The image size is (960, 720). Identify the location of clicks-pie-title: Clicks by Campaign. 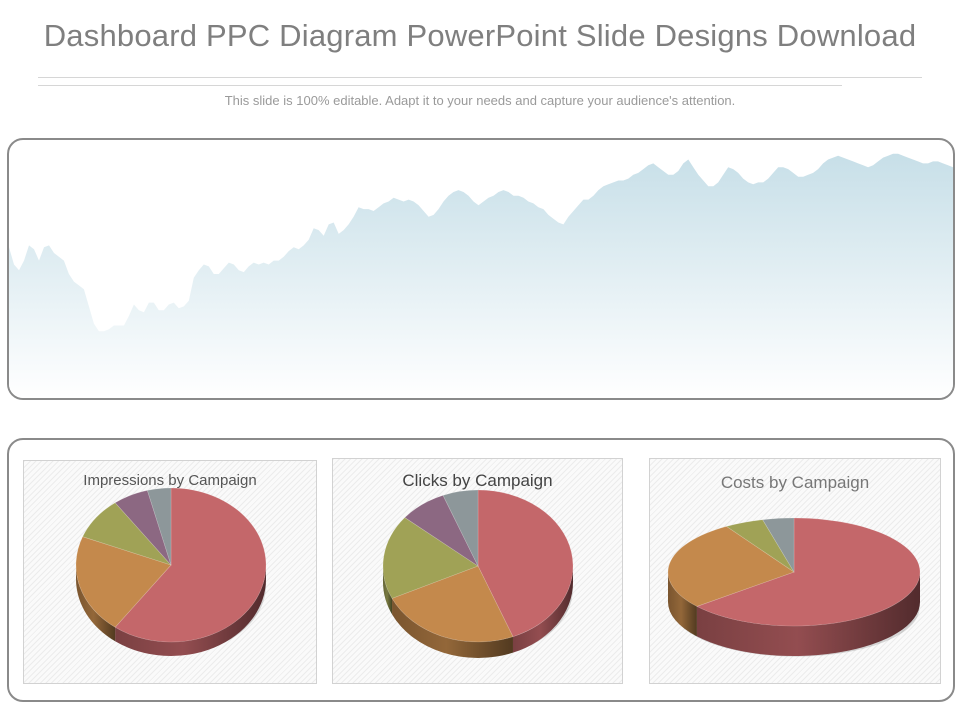
(477, 480).